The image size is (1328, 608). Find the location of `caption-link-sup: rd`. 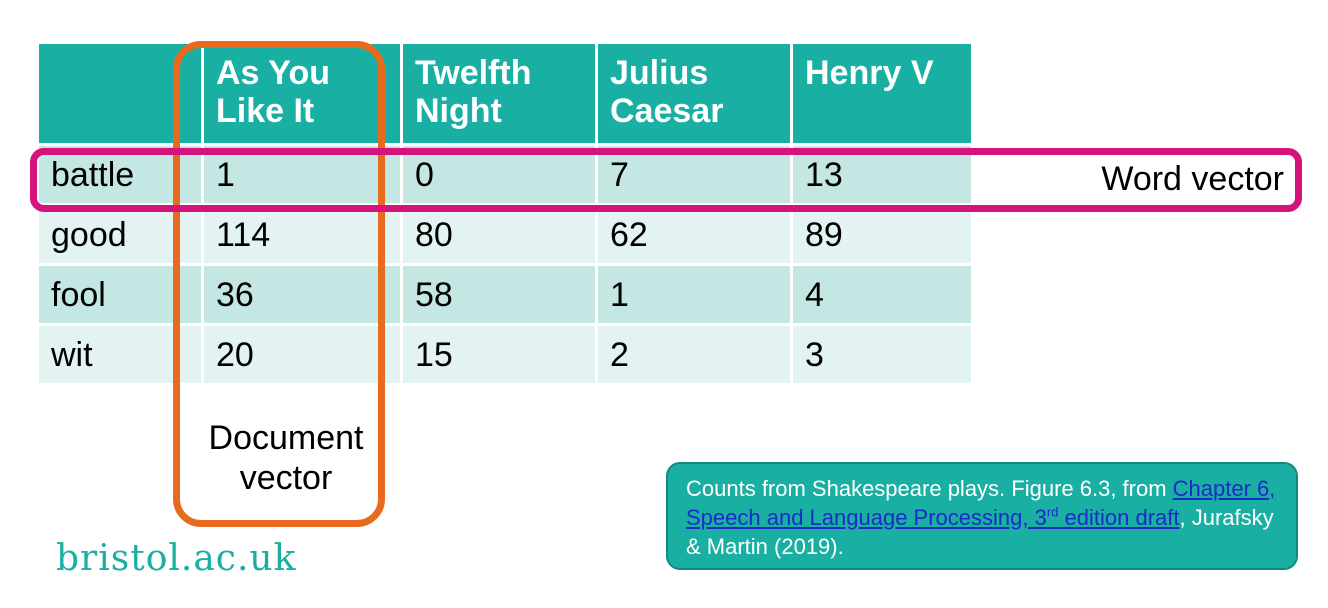

caption-link-sup: rd is located at coordinates (1052, 512).